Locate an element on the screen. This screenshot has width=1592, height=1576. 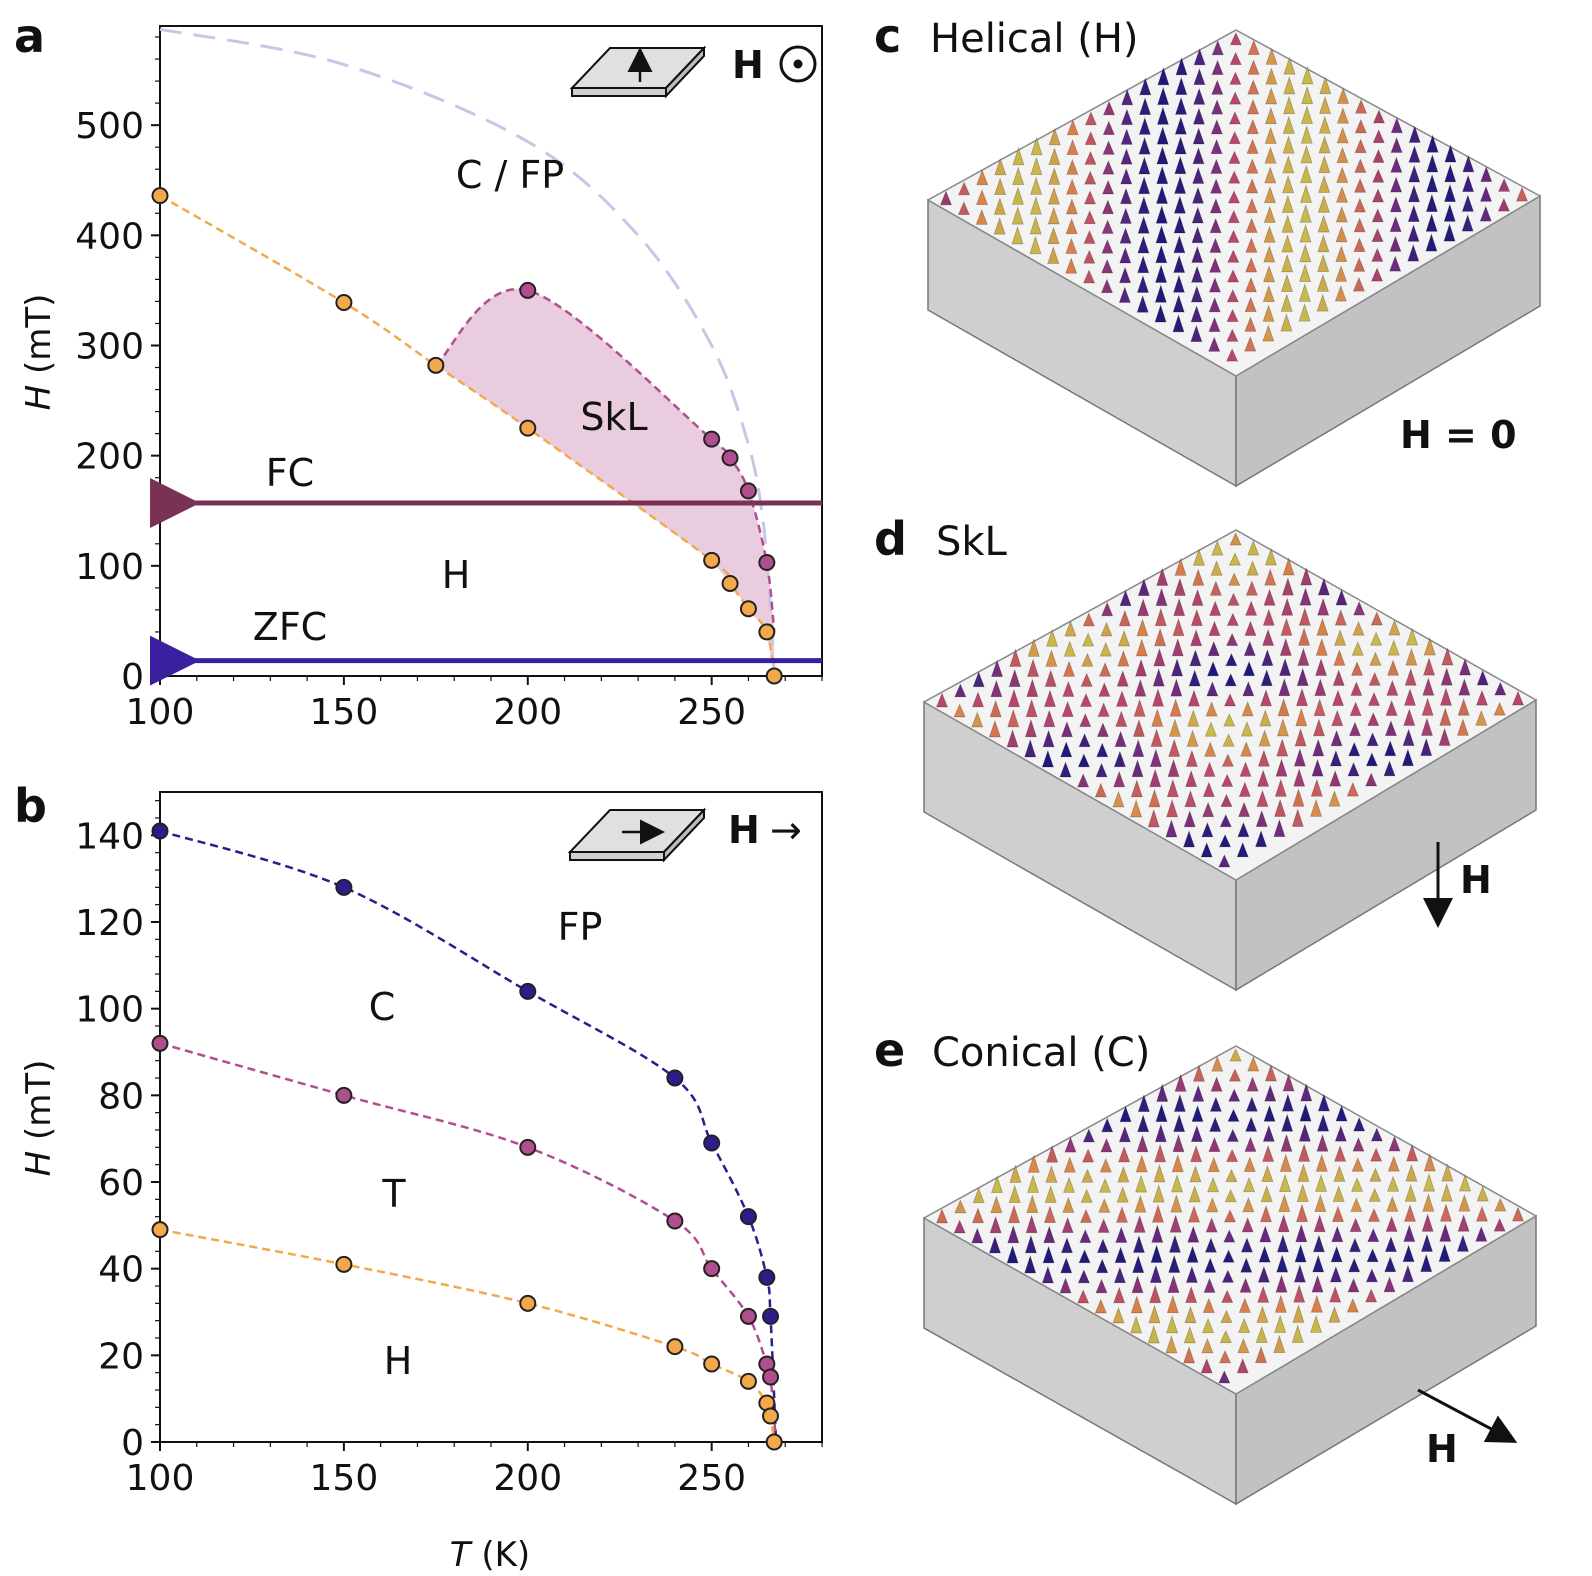
fp-boundary-point is located at coordinates (748, 1217).